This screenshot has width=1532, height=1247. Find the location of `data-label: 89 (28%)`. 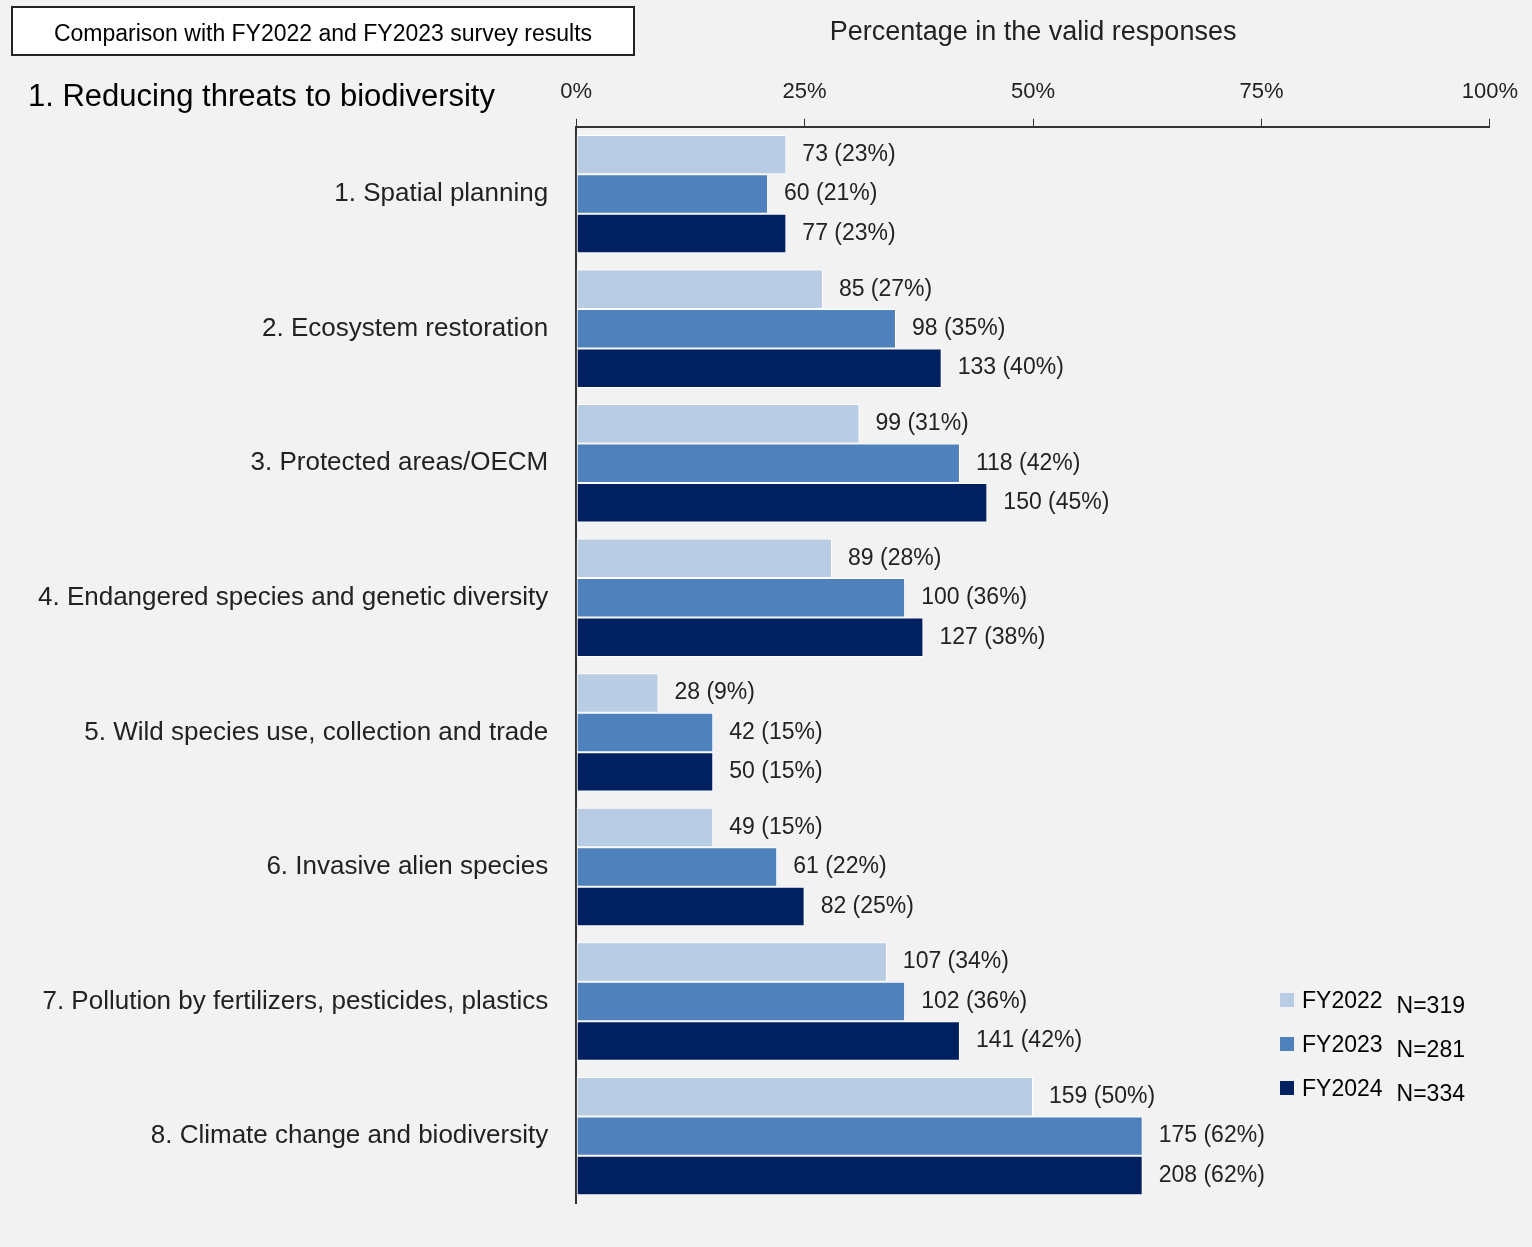

data-label: 89 (28%) is located at coordinates (895, 556).